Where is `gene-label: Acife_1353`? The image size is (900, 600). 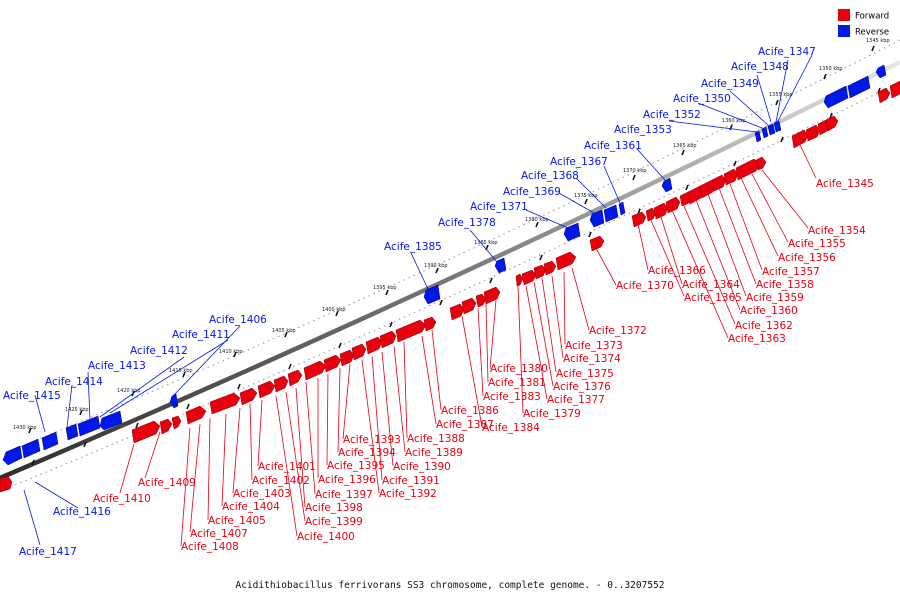 gene-label: Acife_1353 is located at coordinates (643, 130).